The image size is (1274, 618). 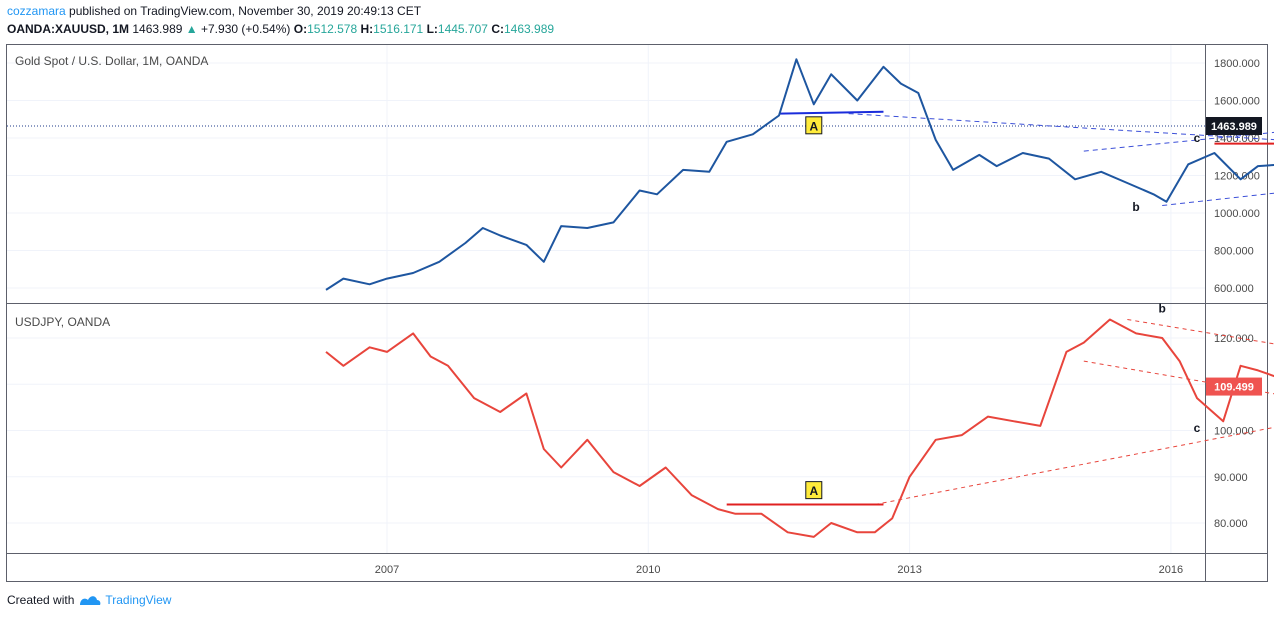 I want to click on gold-pane-title: Gold Spot / U.S. Dollar, 1M, OANDA, so click(x=111, y=61).